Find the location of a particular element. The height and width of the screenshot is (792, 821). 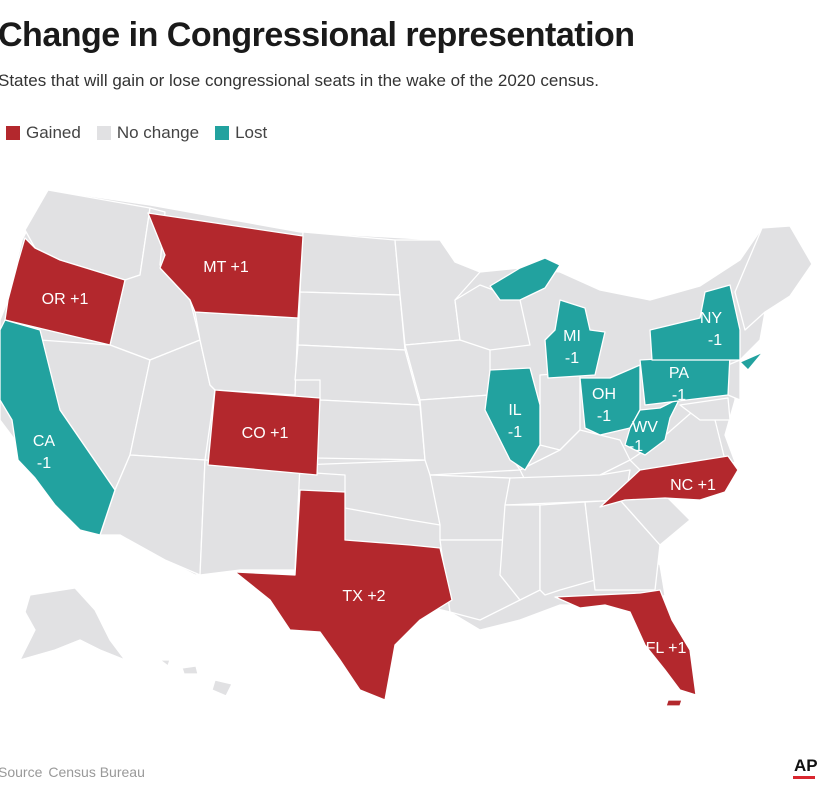

legend-label-lost: Lost is located at coordinates (251, 132).